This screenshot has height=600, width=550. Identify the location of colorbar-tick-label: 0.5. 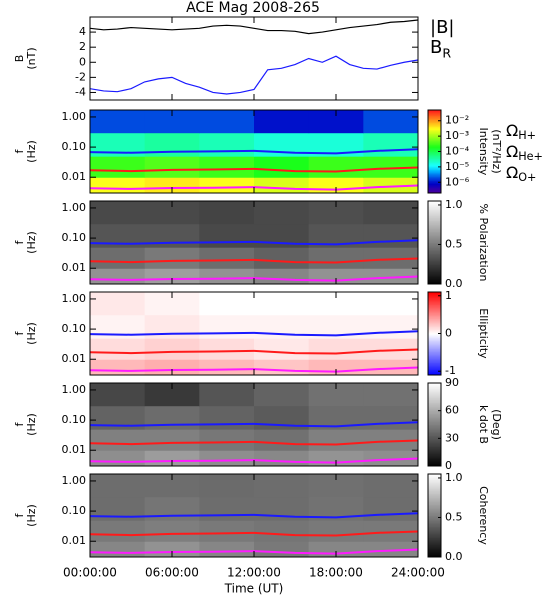
(454, 516).